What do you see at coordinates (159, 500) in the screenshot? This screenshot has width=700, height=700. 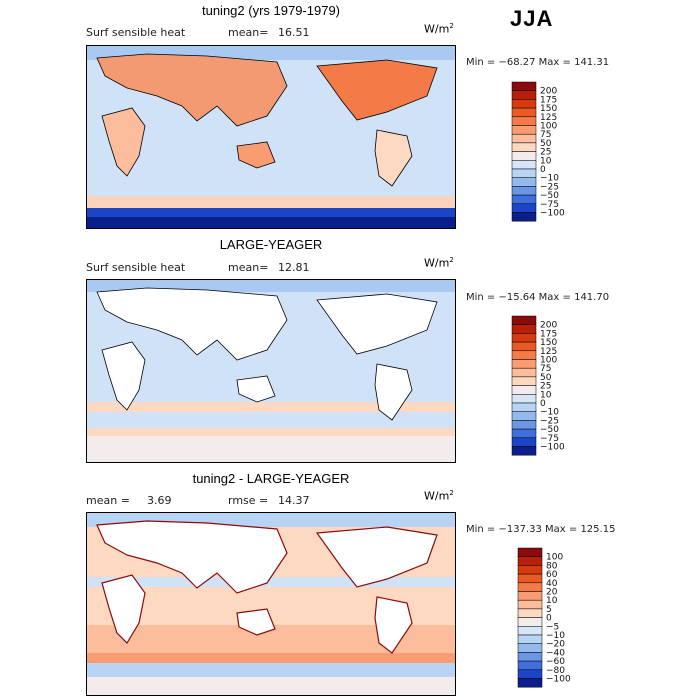 I see `panel3-mean-value: 3.69` at bounding box center [159, 500].